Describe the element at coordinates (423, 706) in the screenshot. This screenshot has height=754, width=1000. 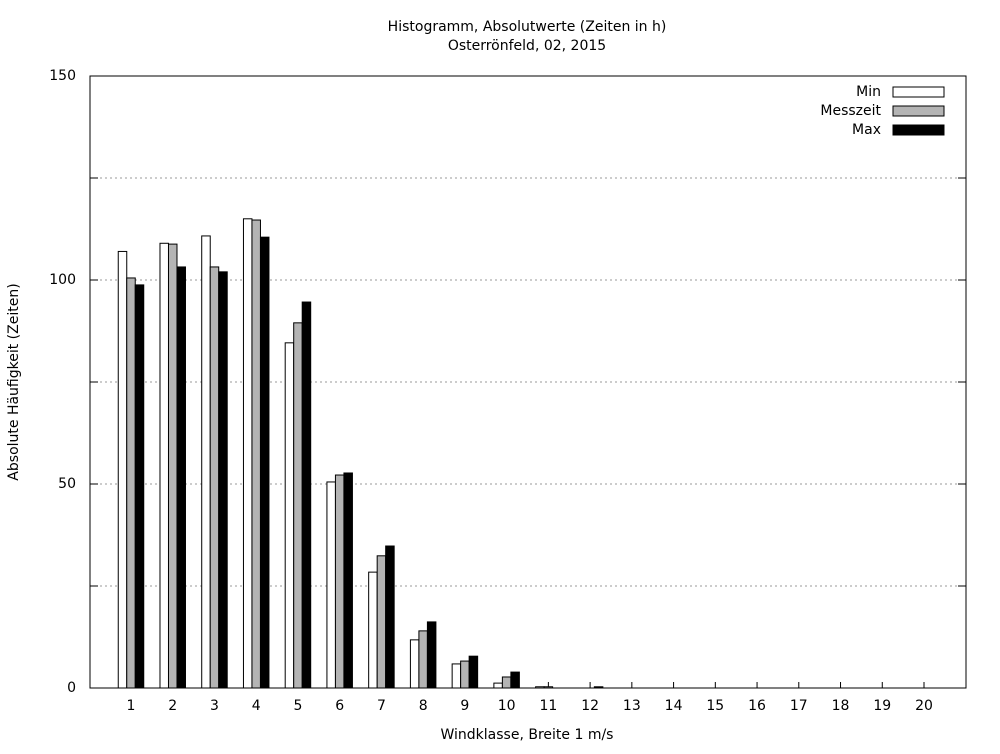
I see `x-tick-label: 8` at that location.